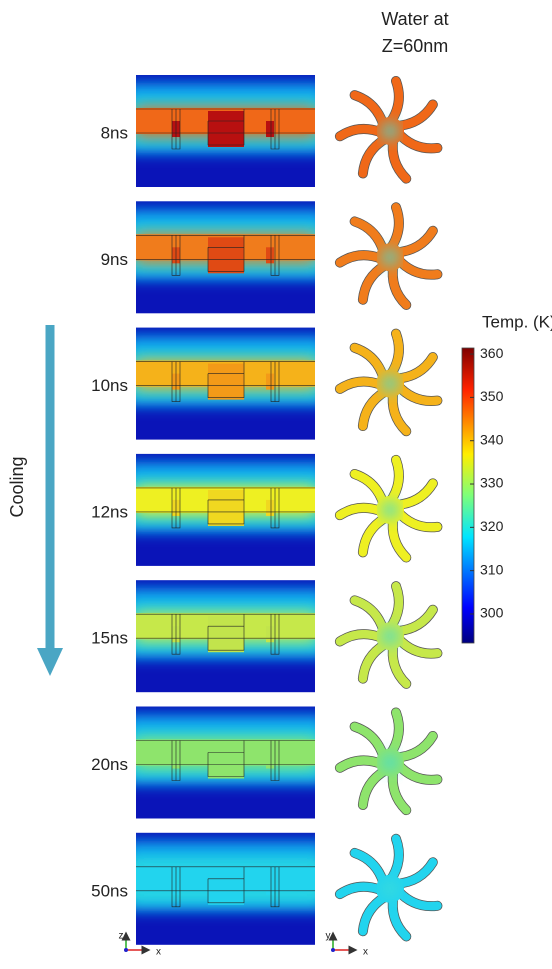  Describe the element at coordinates (468, 495) in the screenshot. I see `colorbar` at that location.